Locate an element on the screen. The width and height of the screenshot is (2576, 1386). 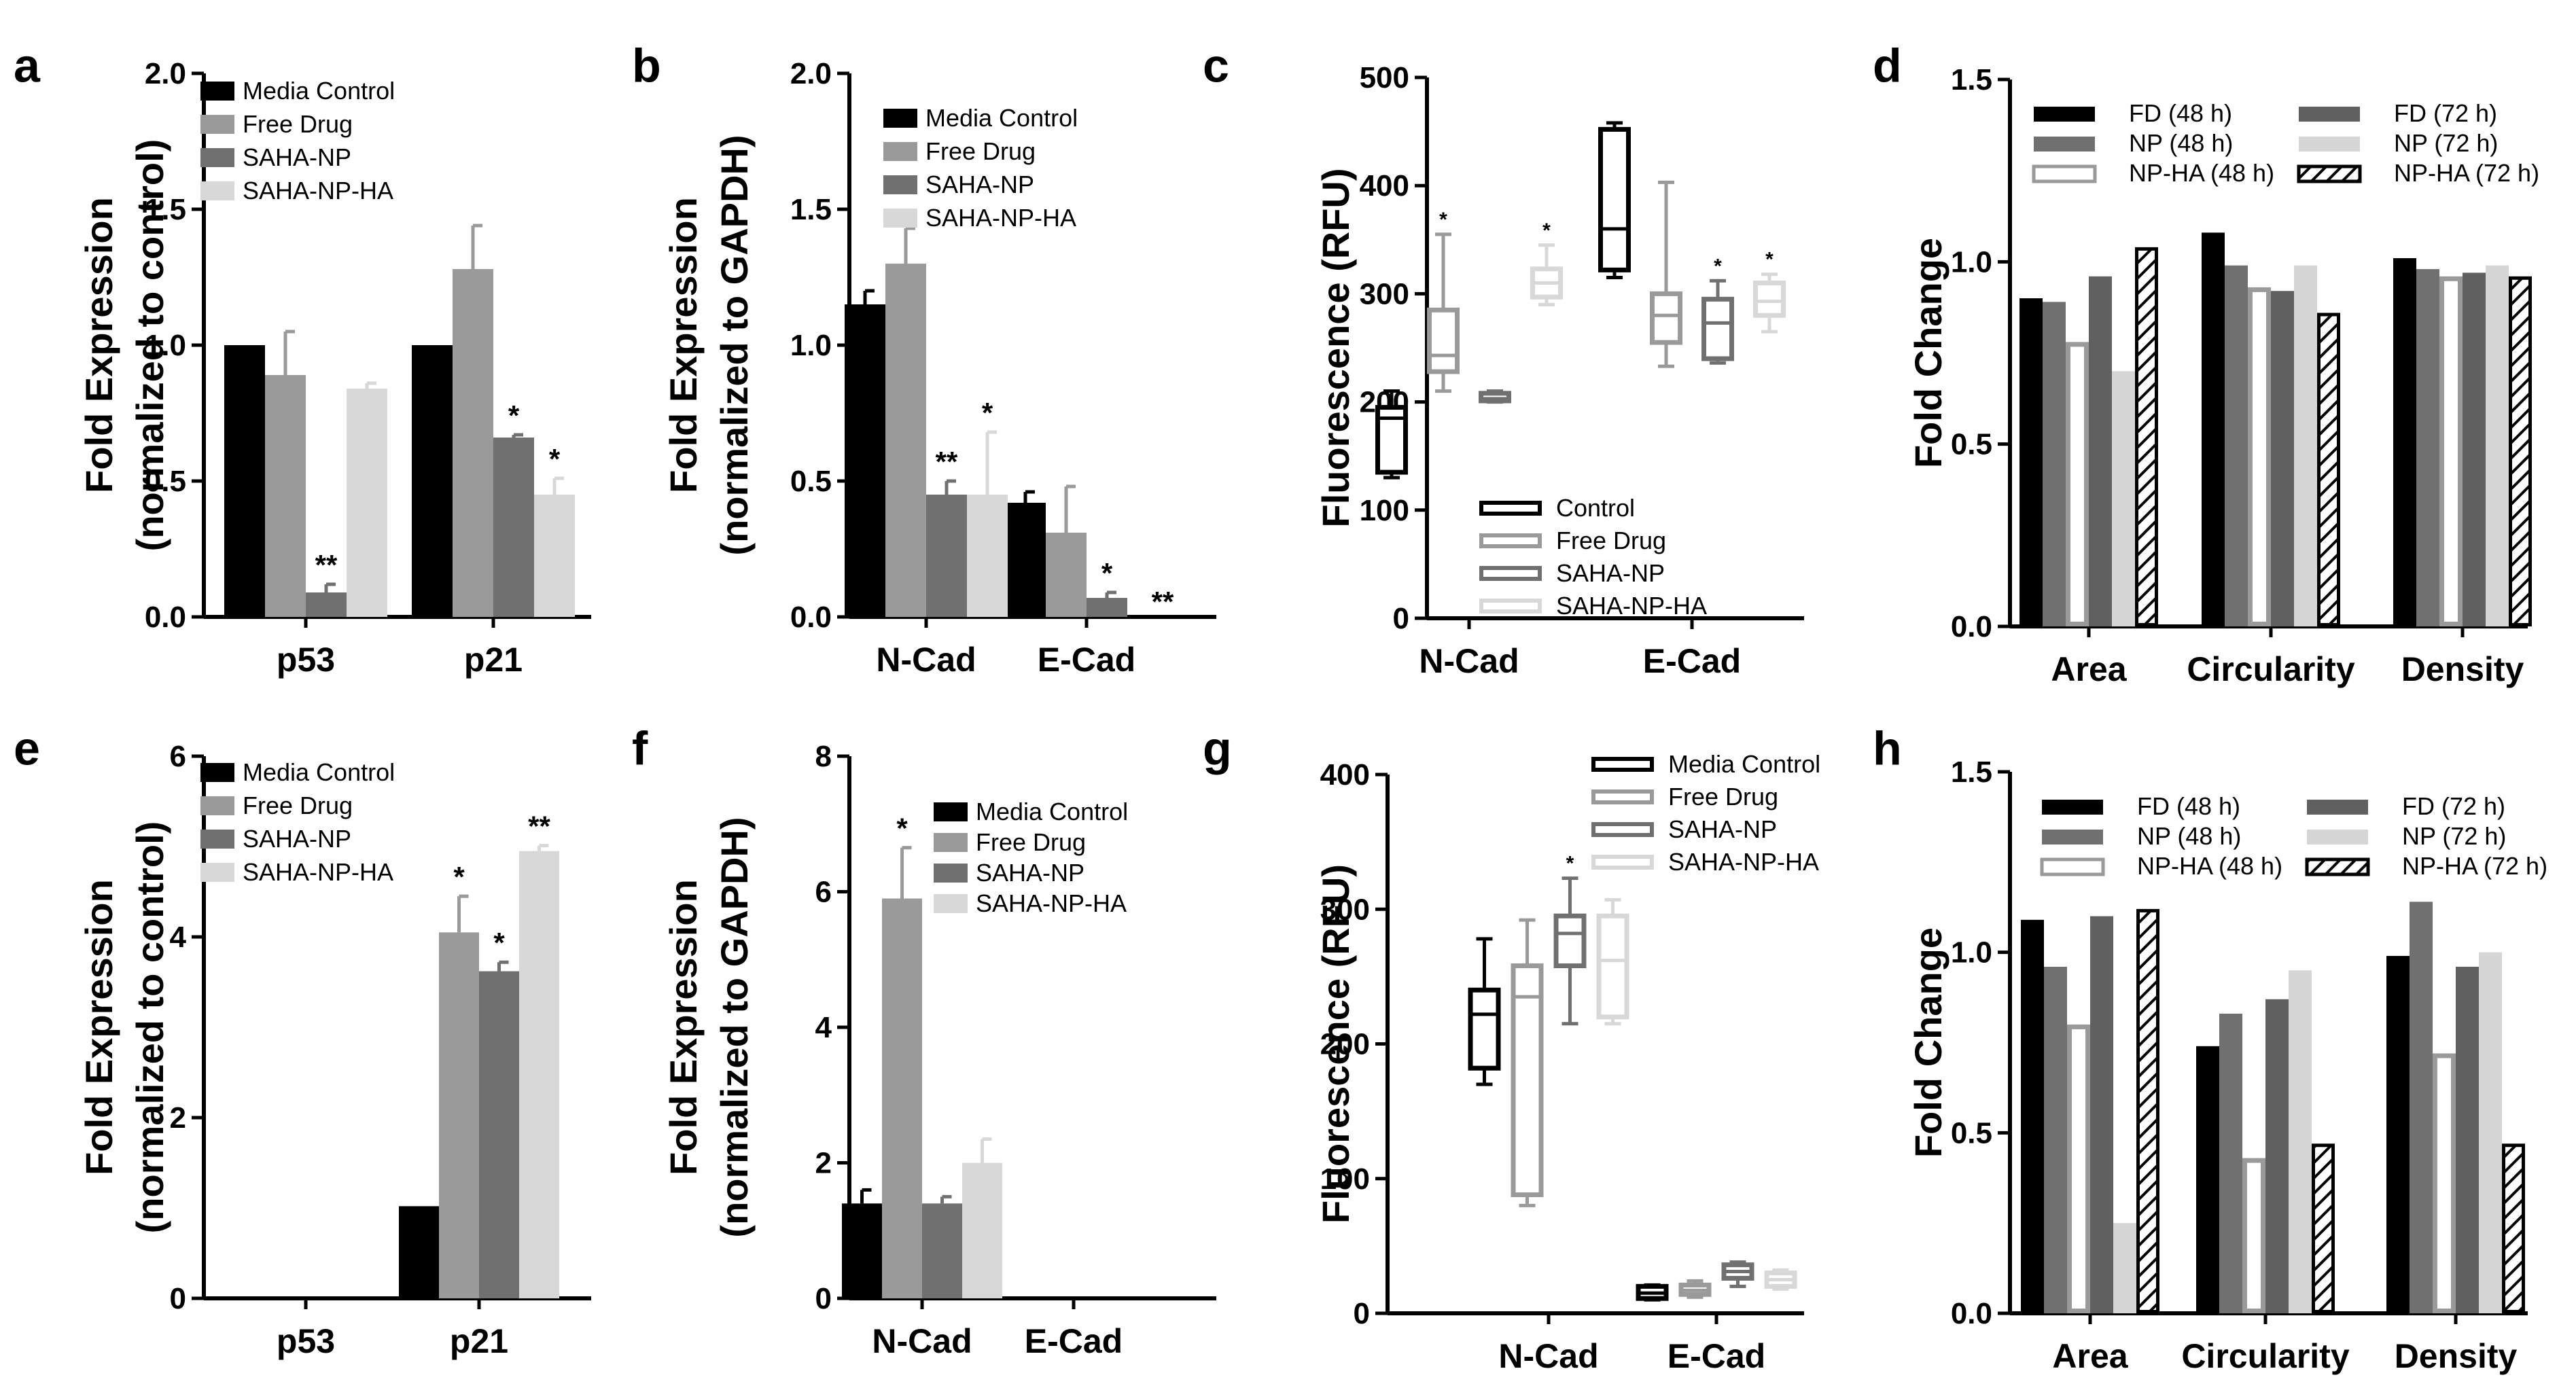
panel-label: d is located at coordinates (1887, 65).